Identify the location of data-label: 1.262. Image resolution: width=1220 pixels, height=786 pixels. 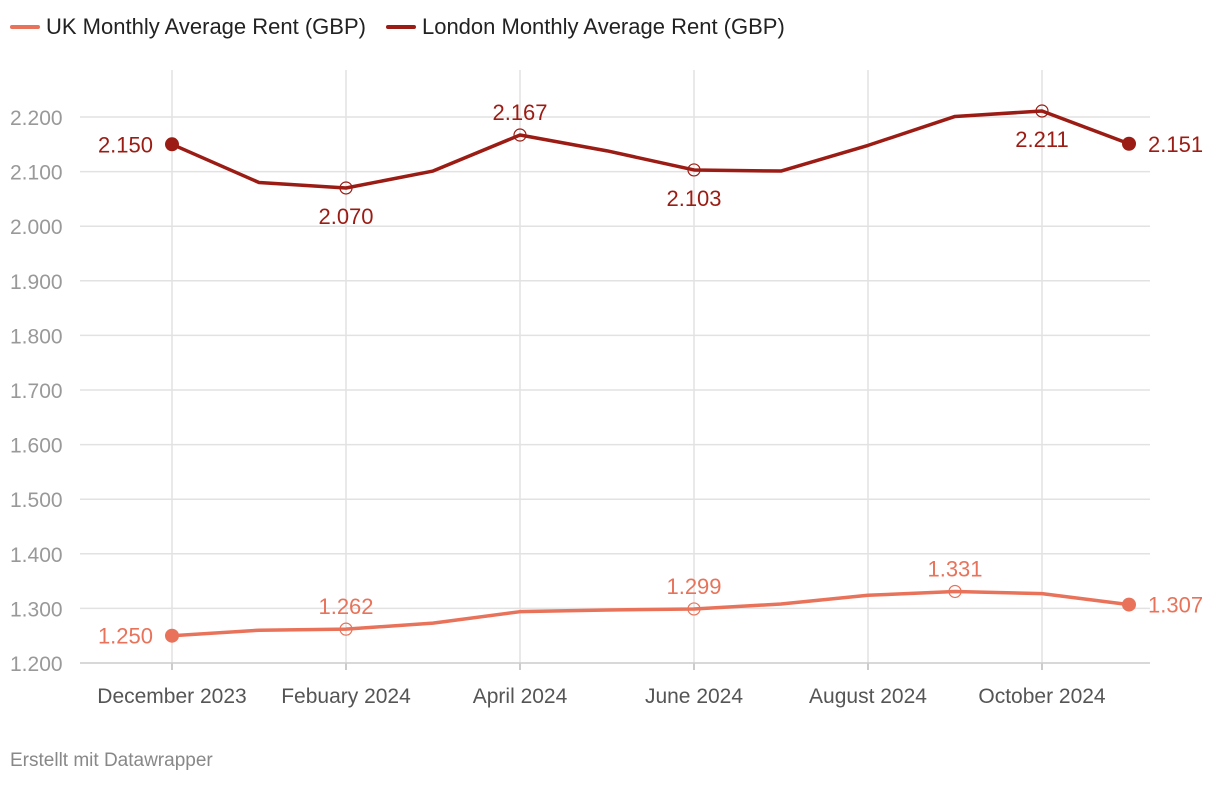
(345, 606).